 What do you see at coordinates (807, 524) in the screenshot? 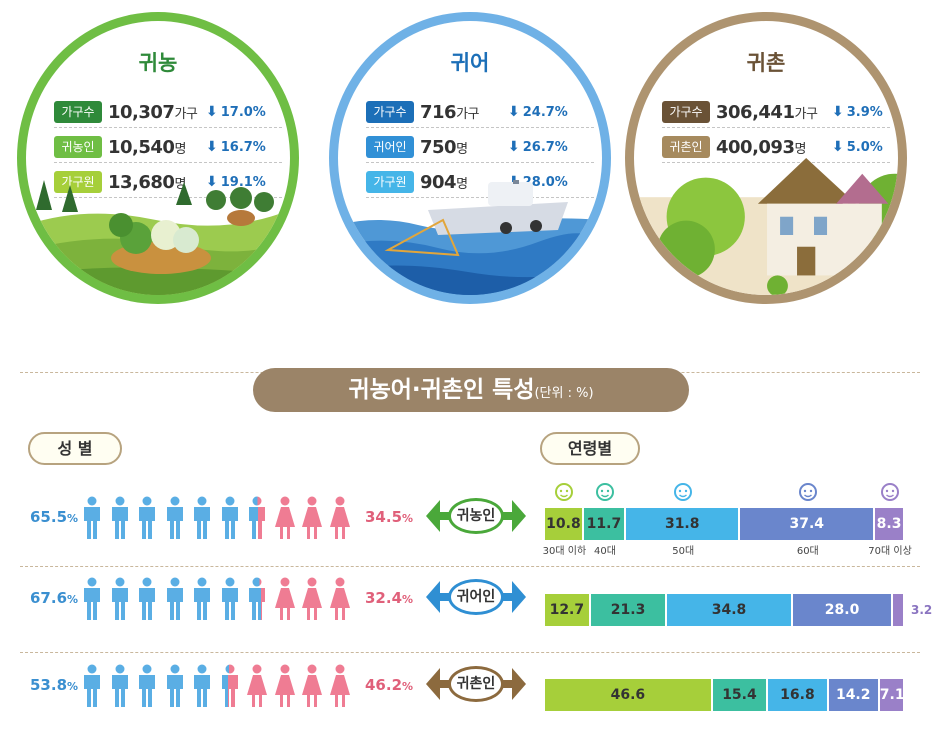
I see `age-segment-value: 37.4` at bounding box center [807, 524].